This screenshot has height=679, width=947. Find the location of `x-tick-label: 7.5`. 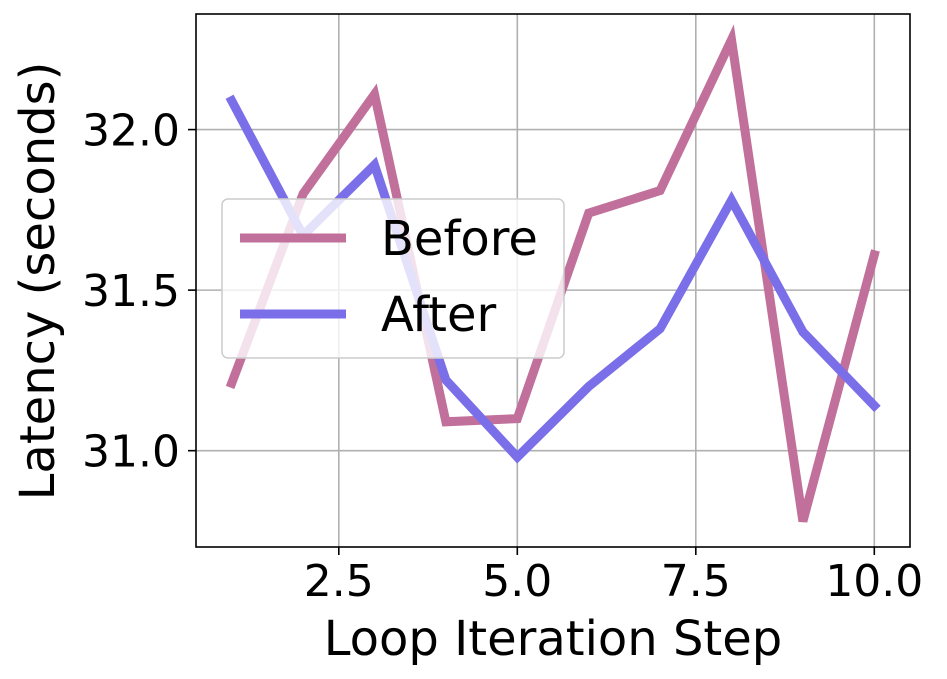

x-tick-label: 7.5 is located at coordinates (696, 581).